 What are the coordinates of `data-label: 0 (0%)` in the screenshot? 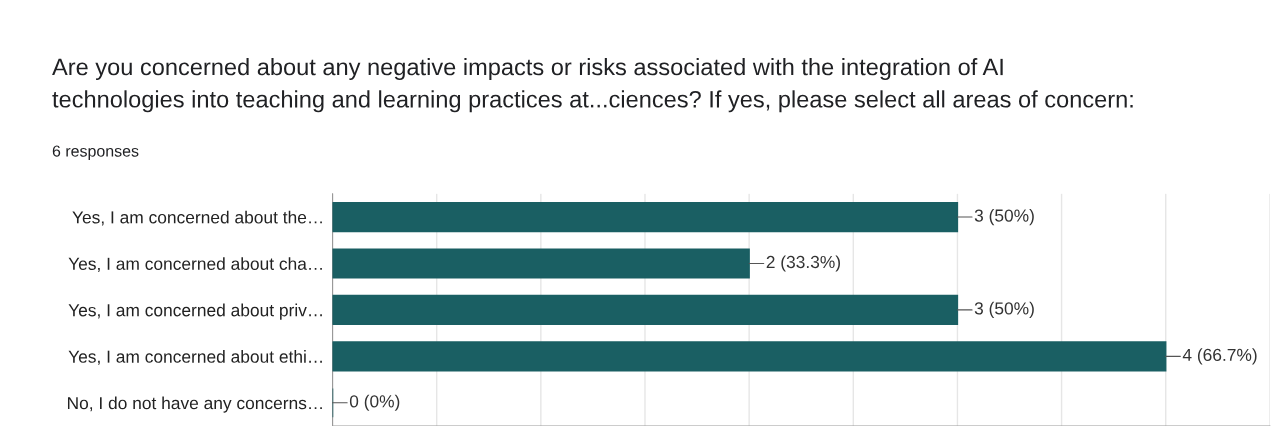 It's located at (374, 402).